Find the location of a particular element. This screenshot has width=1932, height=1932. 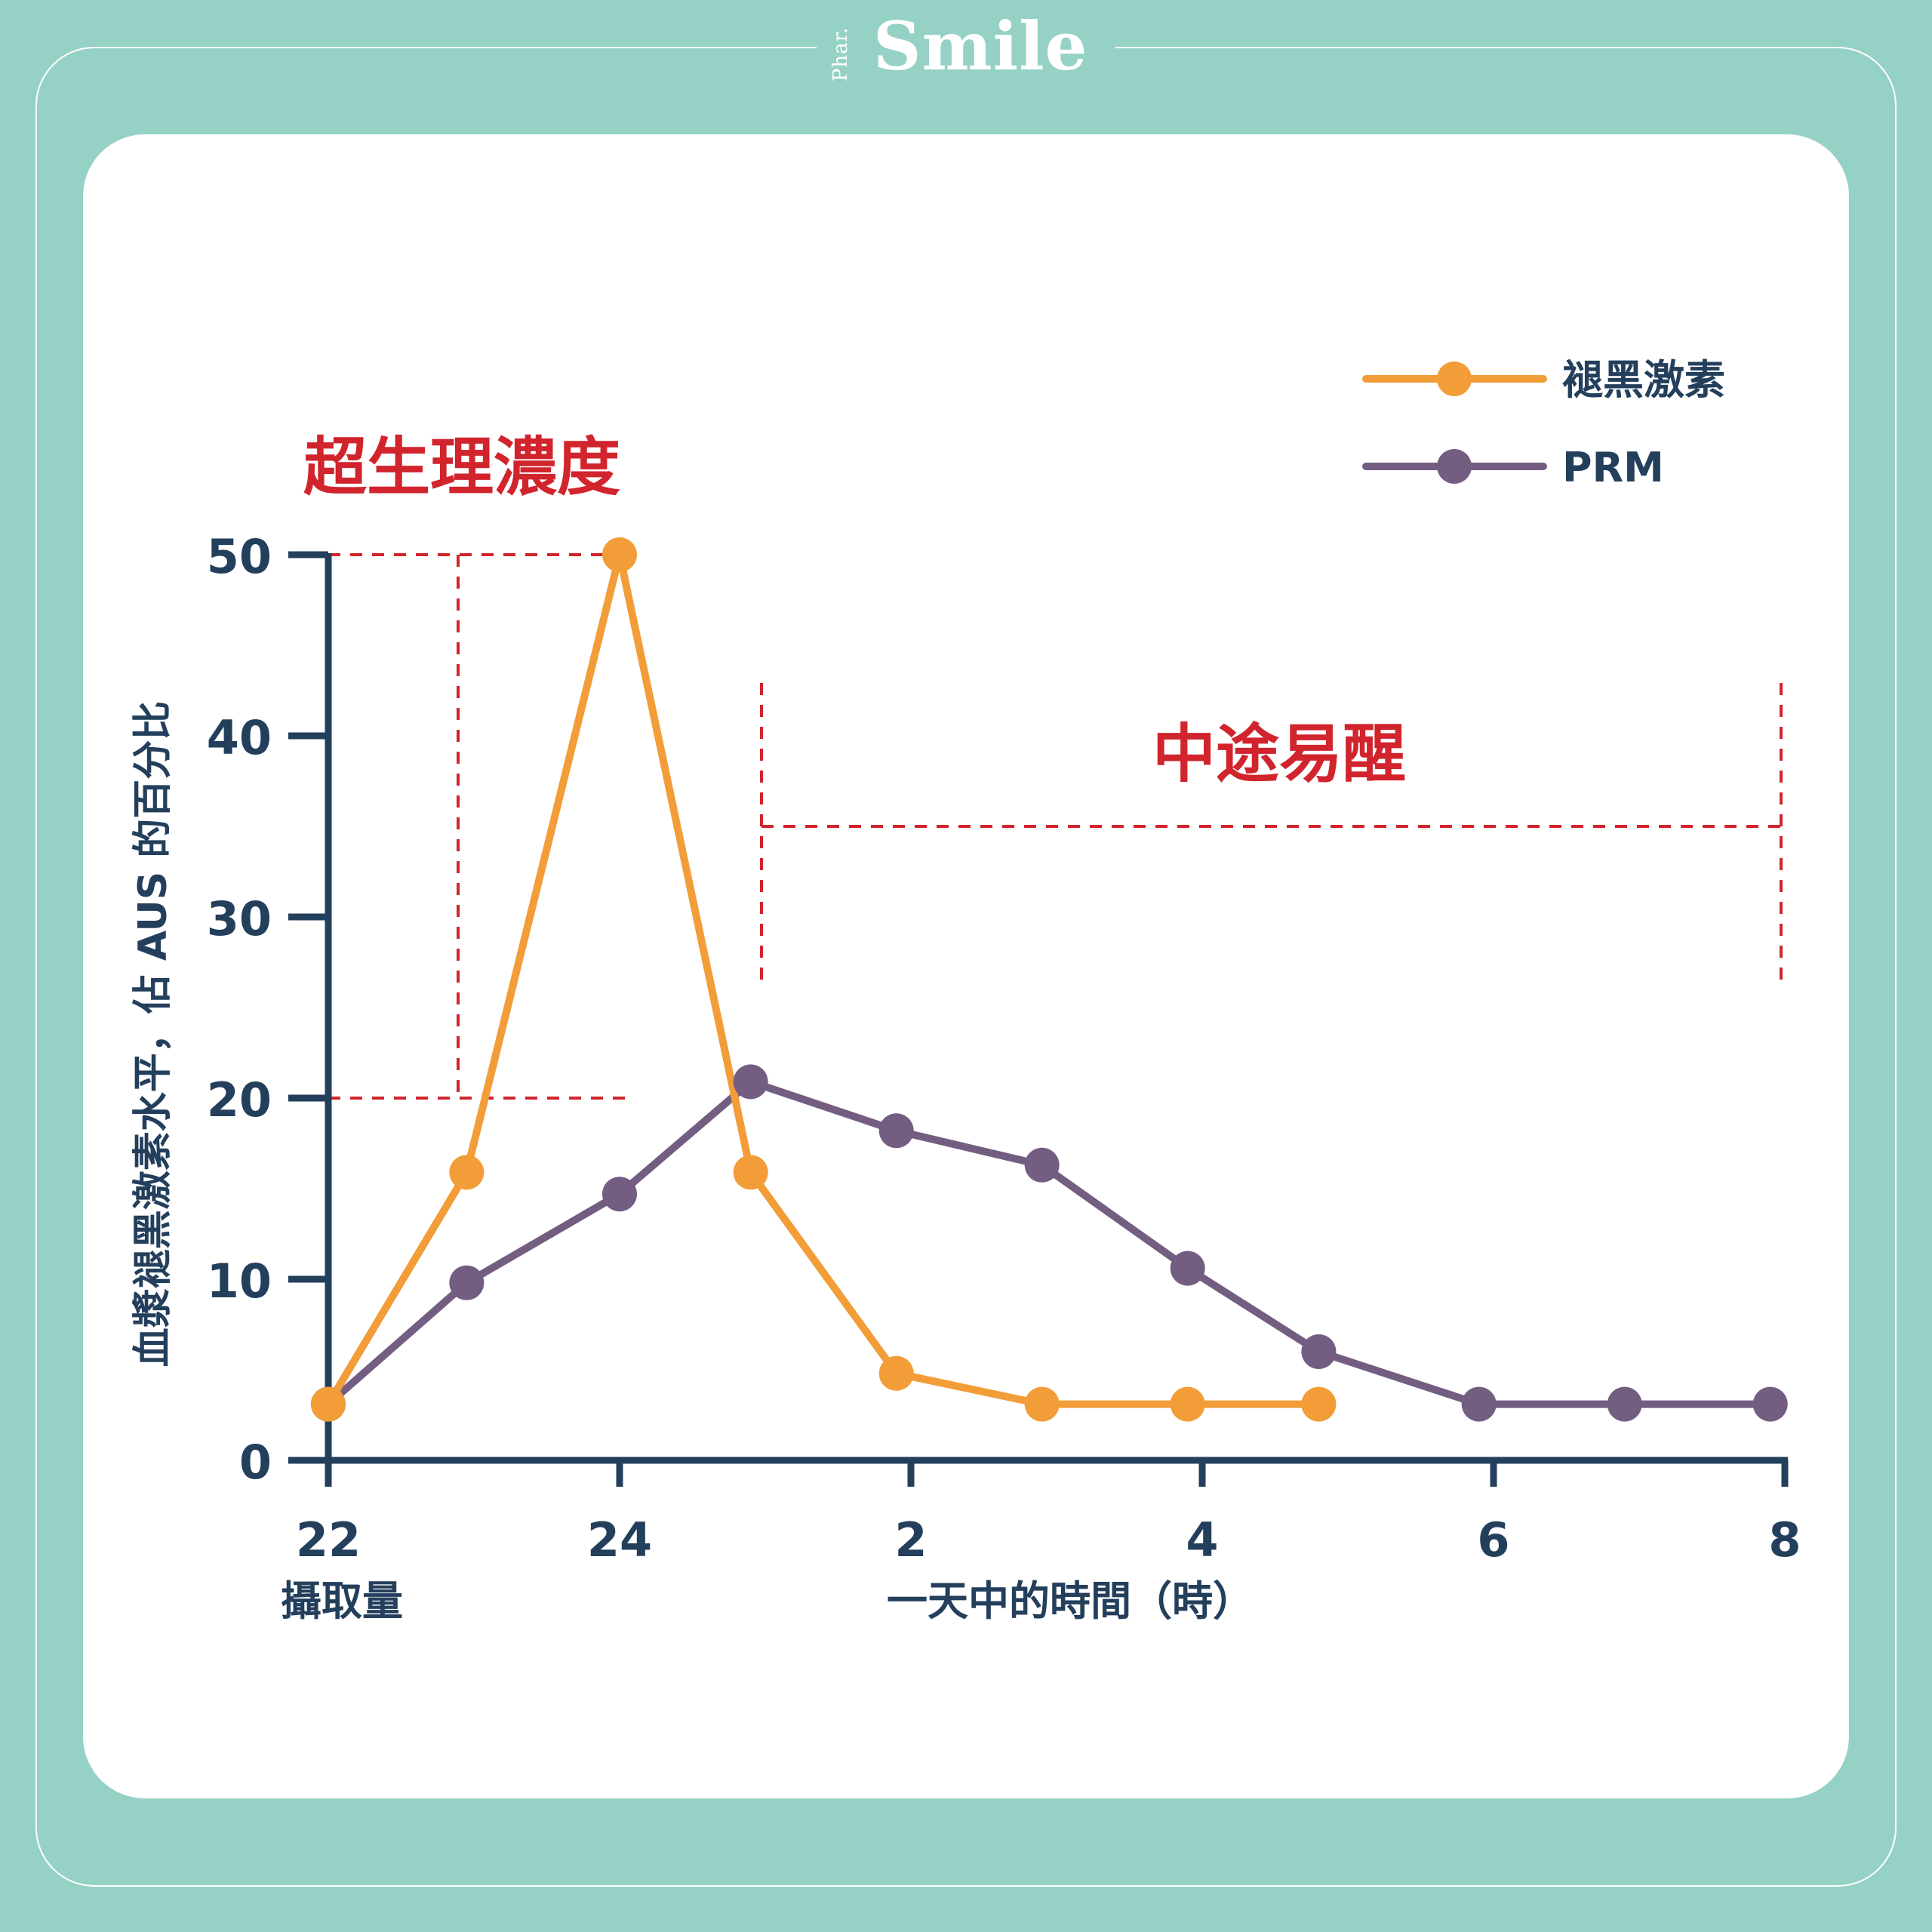

legend-label: 褪黑激素 is located at coordinates (1643, 380).